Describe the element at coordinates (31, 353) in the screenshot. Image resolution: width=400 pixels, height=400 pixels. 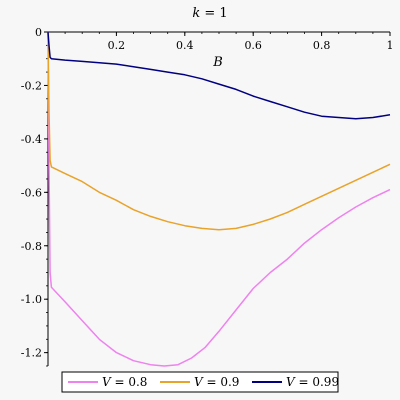
I see `y-tick-label: -1.2` at that location.